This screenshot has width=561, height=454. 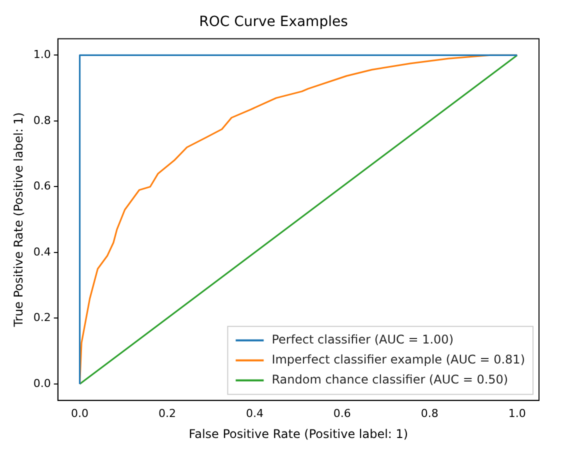 I want to click on y-tick-label: 0.4, so click(x=42, y=251).